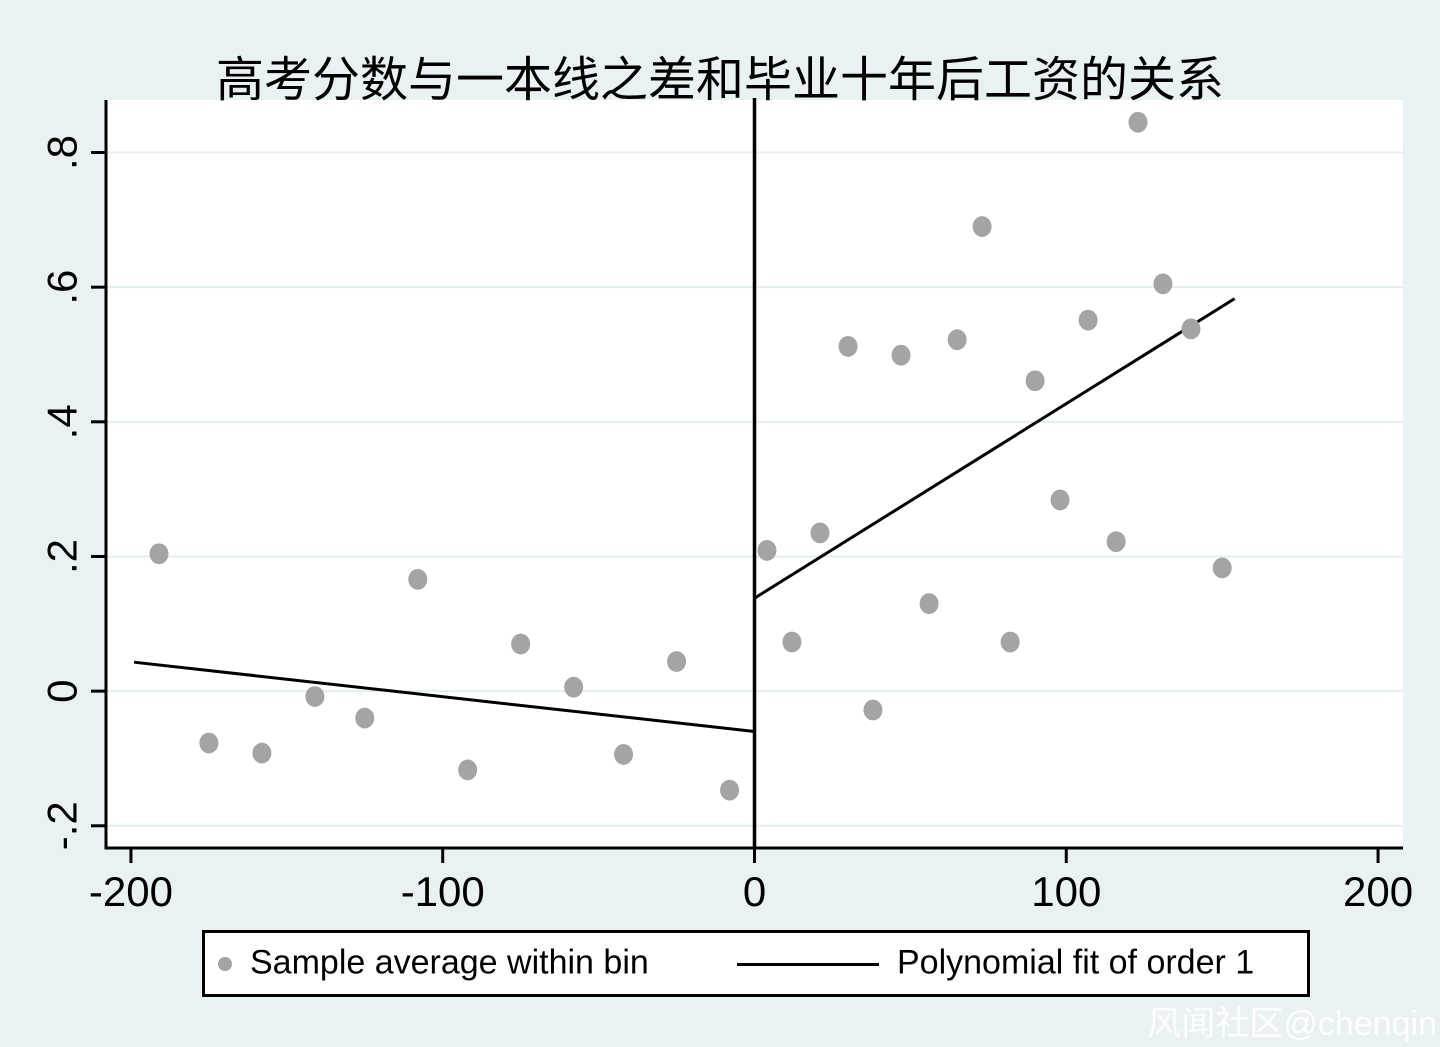 The image size is (1440, 1047). What do you see at coordinates (62, 287) in the screenshot?
I see `y-tick-label: .6` at bounding box center [62, 287].